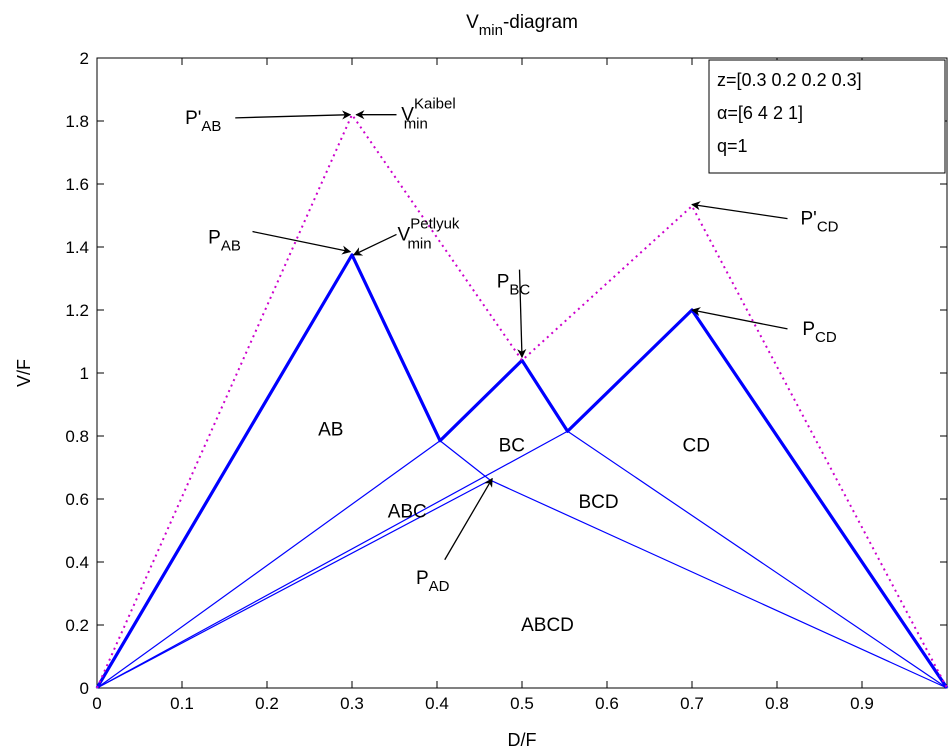  I want to click on region-label: CD, so click(696, 445).